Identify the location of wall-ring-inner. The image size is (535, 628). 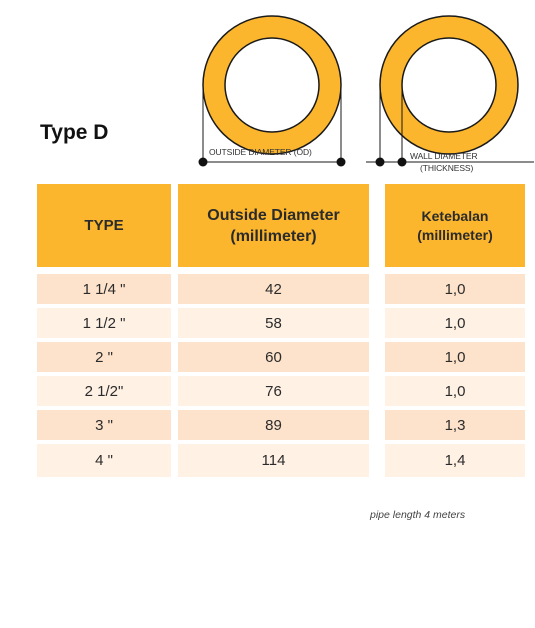
(449, 85).